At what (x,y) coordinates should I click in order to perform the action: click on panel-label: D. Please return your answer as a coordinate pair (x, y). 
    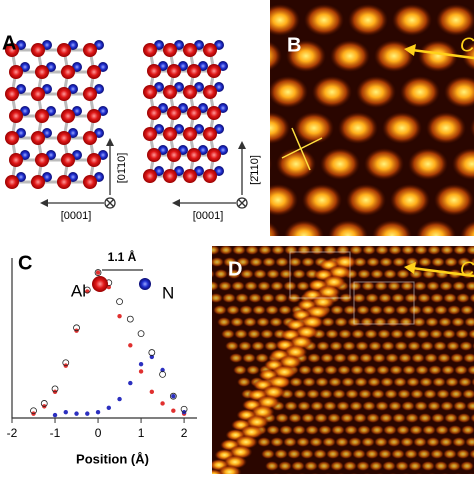
    Looking at the image, I should click on (235, 269).